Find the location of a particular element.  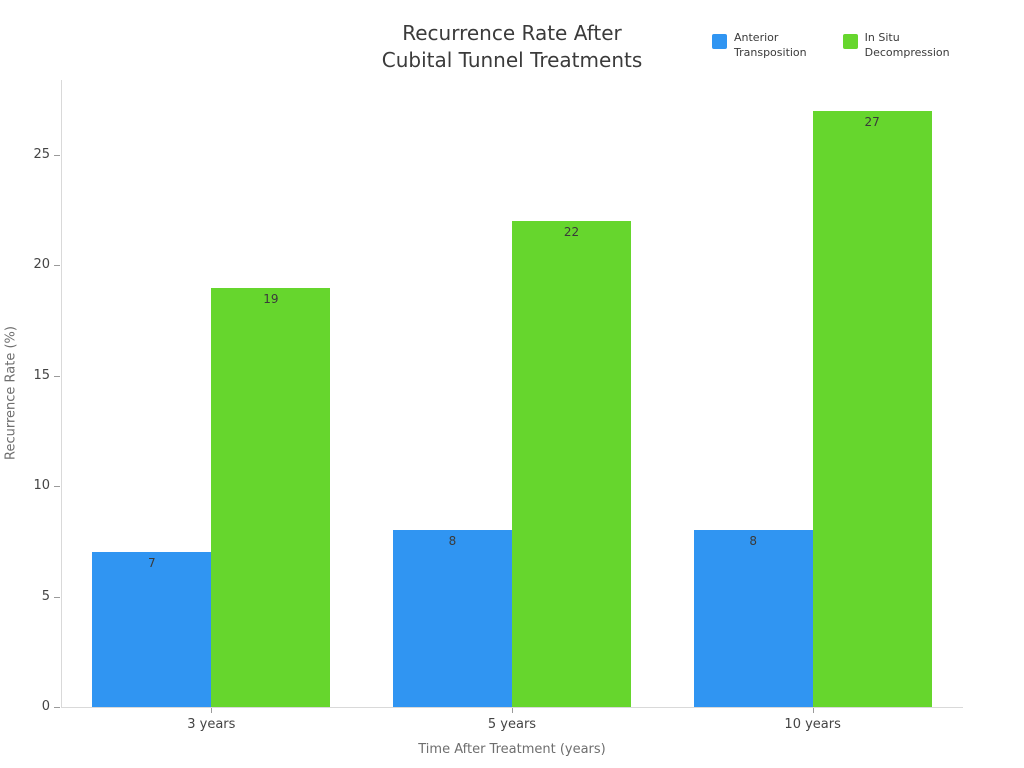

legend-label-line: Transposition is located at coordinates (770, 52).